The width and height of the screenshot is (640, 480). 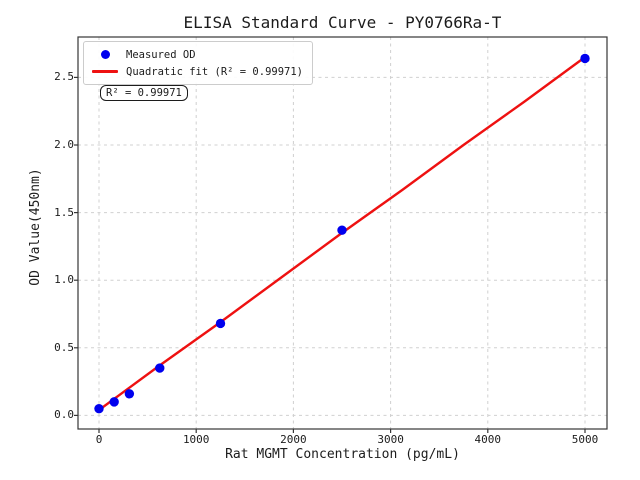 I want to click on y-tick-label: 0.0, so click(x=64, y=415).